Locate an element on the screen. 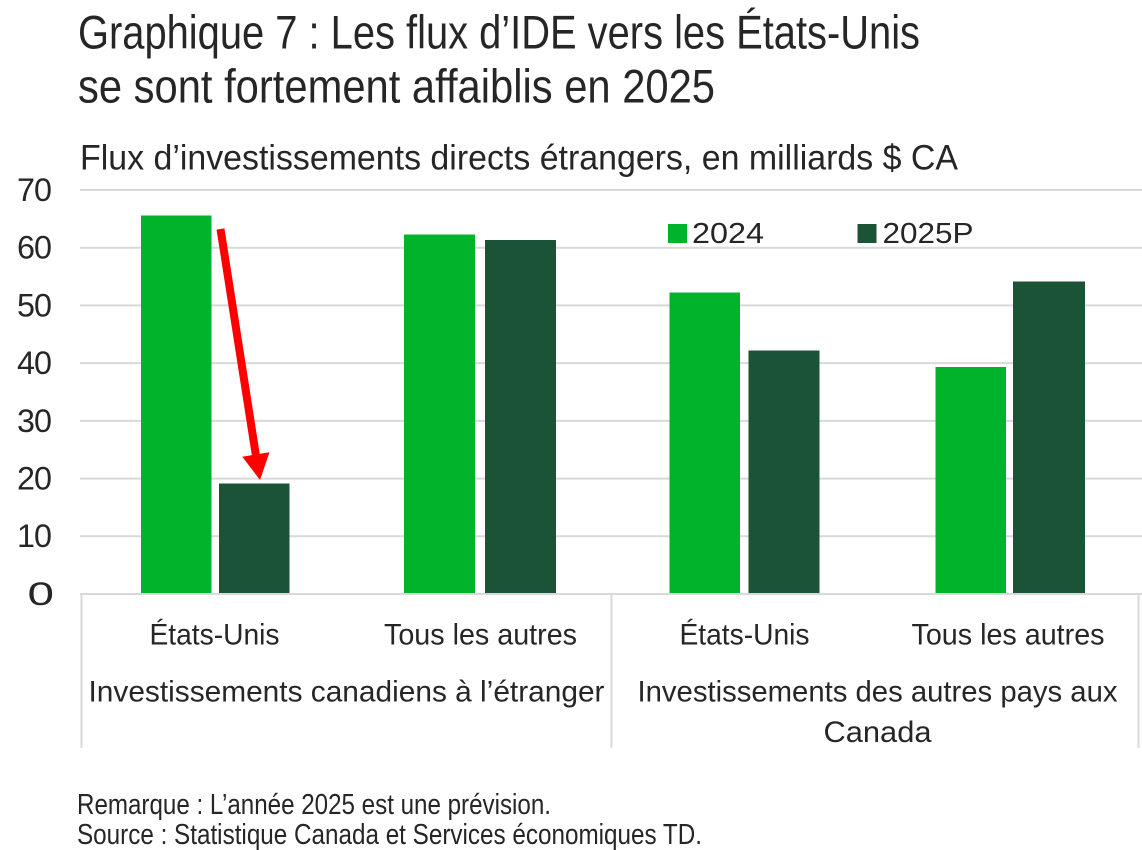  svg-text: Canada is located at coordinates (878, 732).